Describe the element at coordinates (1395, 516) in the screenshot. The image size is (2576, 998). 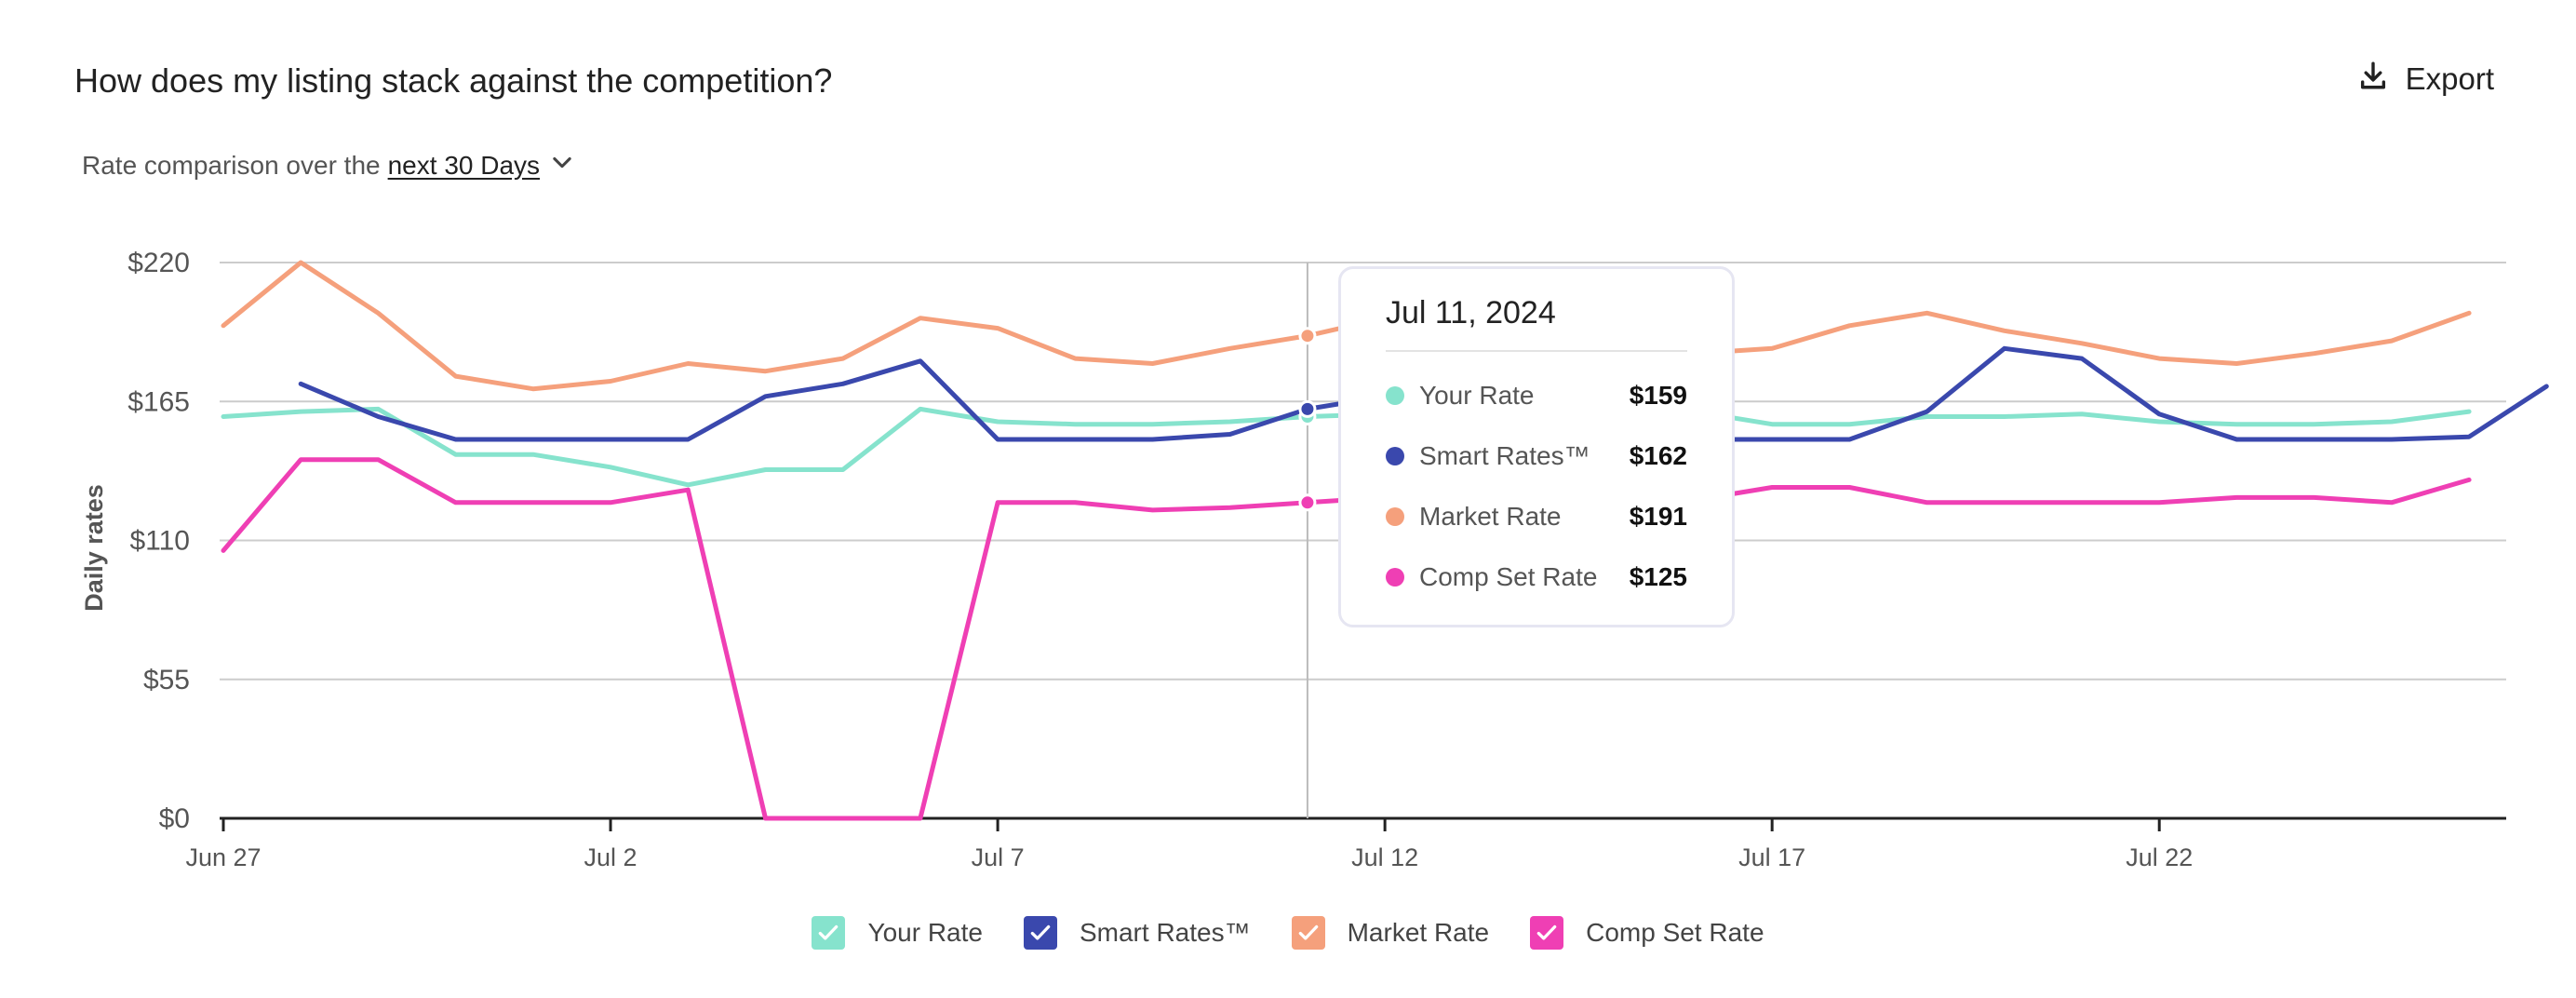
I see `market-rate-dot-icon` at that location.